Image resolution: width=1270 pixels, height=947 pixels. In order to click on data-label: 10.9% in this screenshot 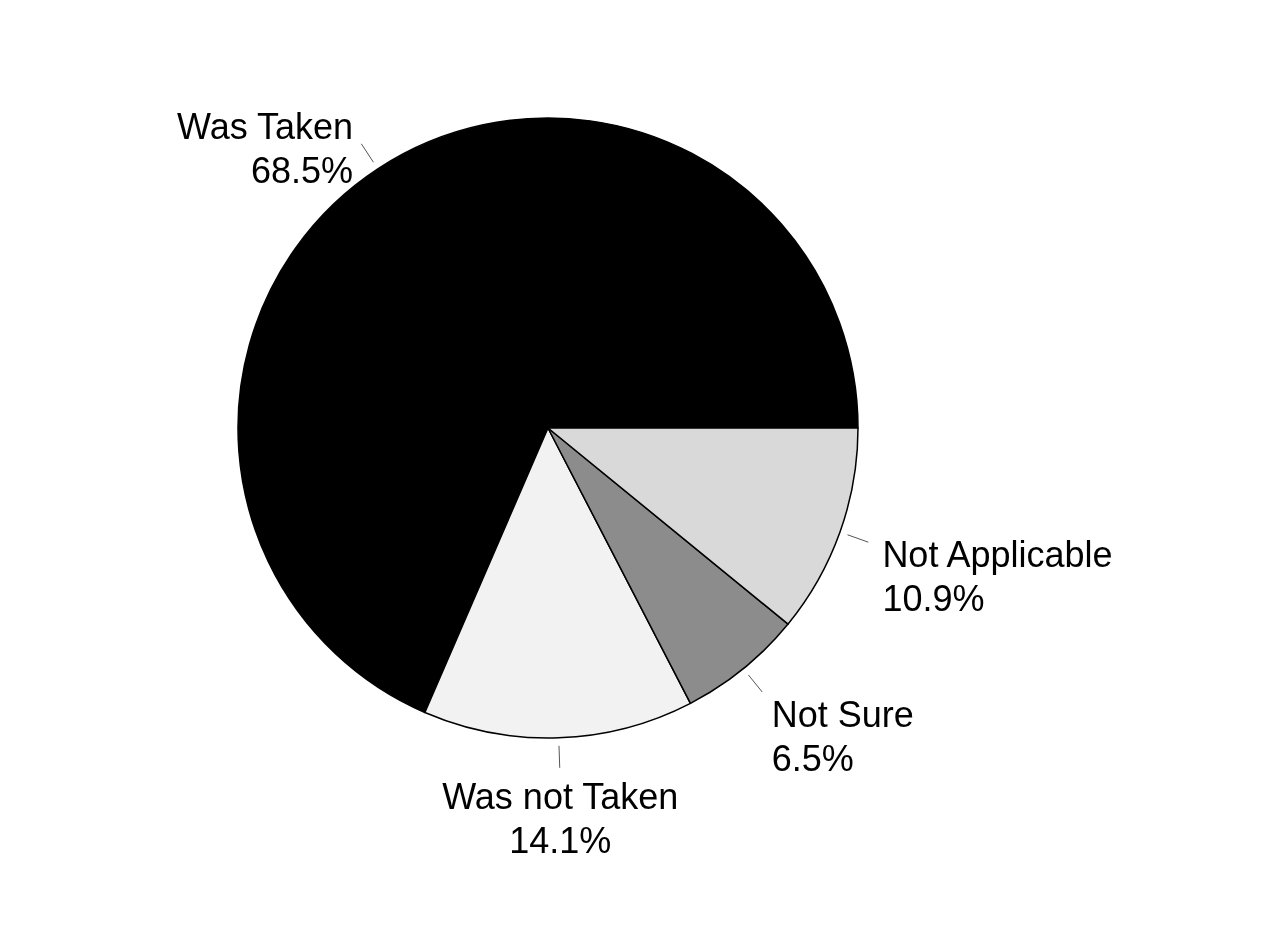, I will do `click(933, 598)`.